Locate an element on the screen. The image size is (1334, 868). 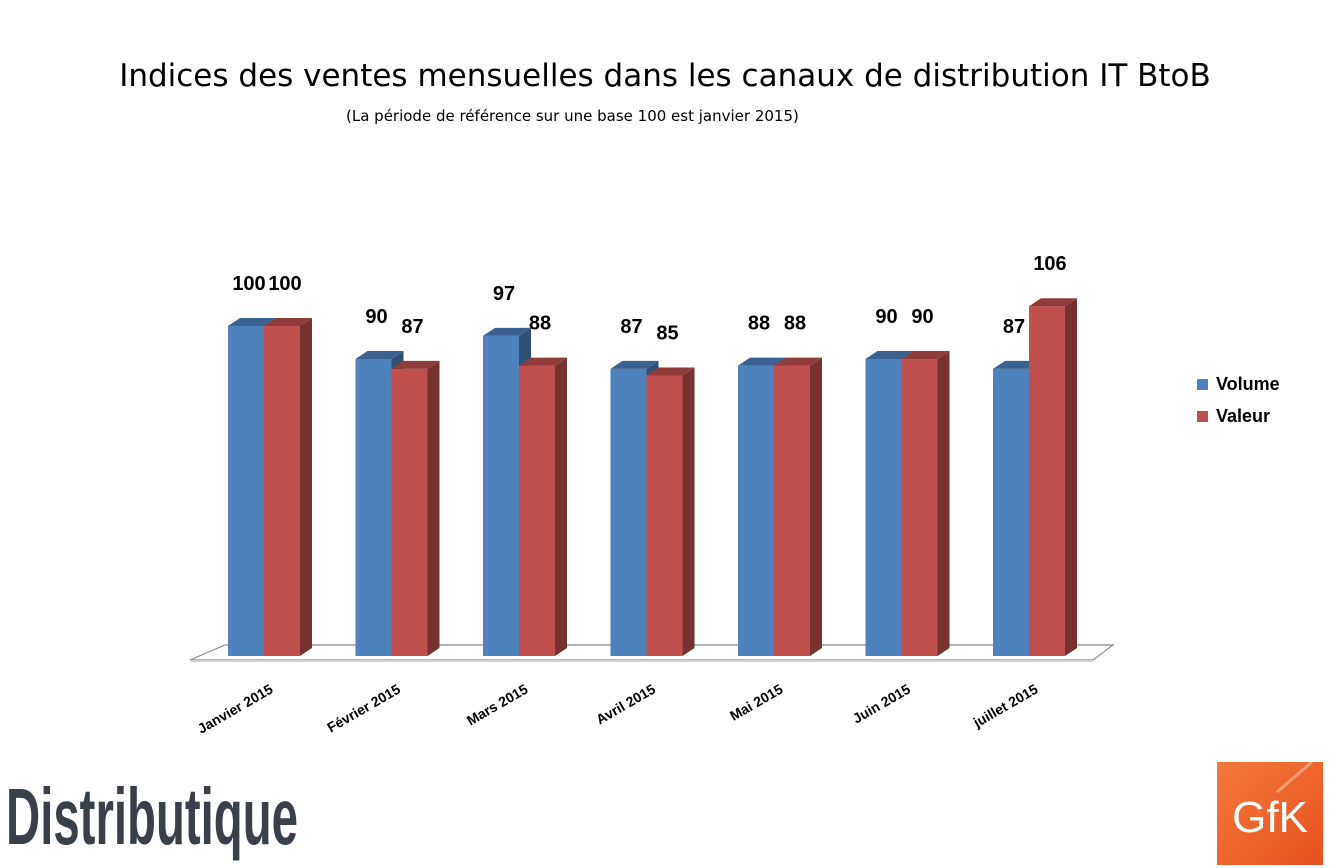
data-label-volume-0: 100 is located at coordinates (248, 284).